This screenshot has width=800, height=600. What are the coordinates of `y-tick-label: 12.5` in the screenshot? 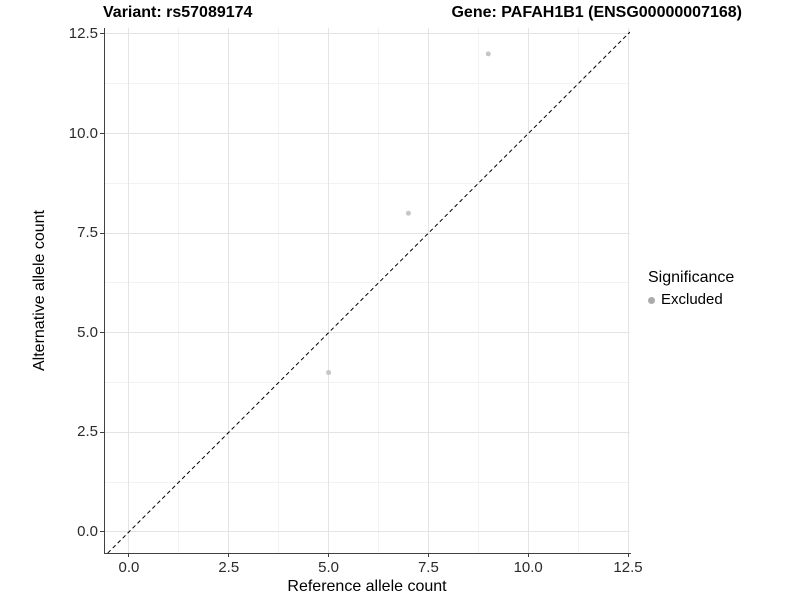 It's located at (83, 33).